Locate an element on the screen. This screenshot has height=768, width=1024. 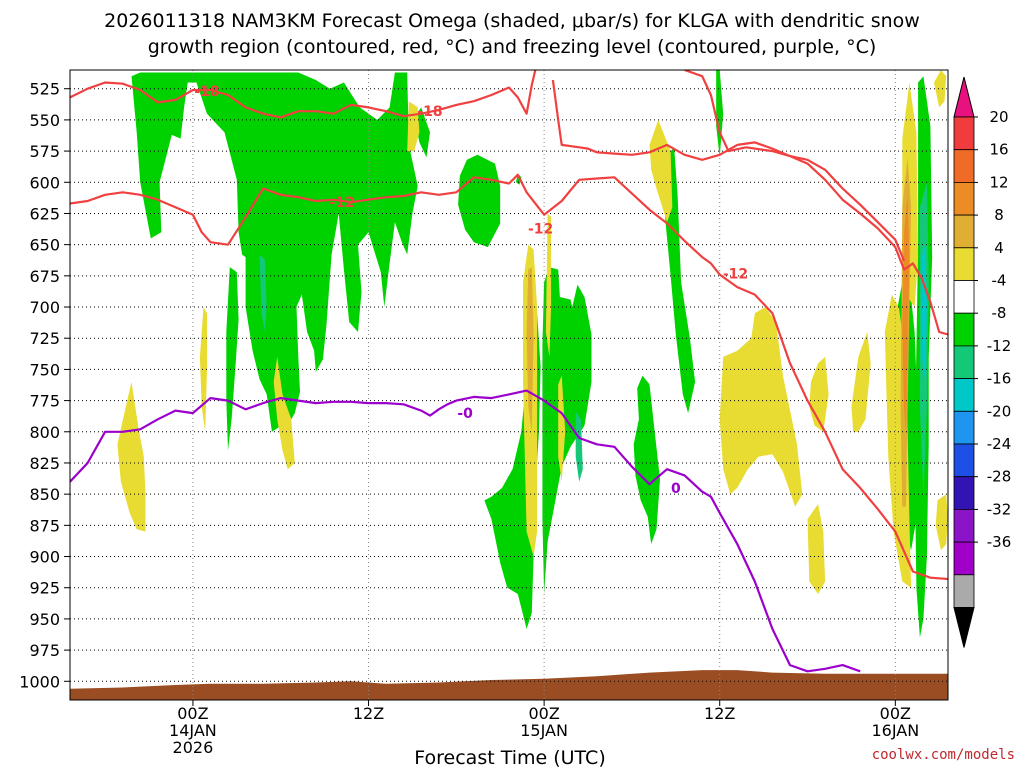
y-tick-label-925: 925 is located at coordinates (44, 588).